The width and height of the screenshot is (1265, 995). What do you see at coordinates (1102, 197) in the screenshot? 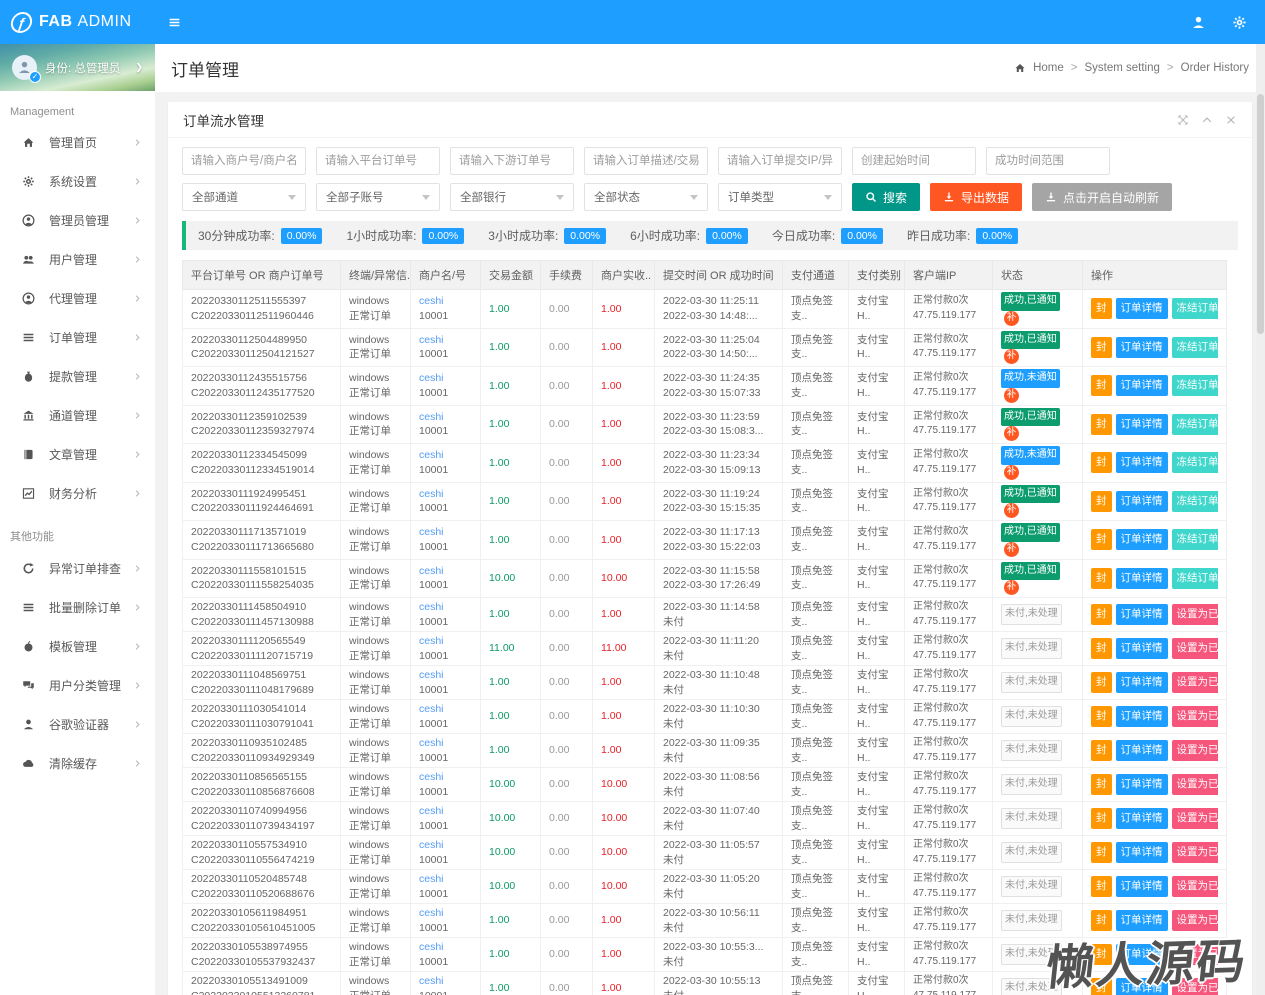
I see `auto-refresh-button: 点击开启自动刷新` at bounding box center [1102, 197].